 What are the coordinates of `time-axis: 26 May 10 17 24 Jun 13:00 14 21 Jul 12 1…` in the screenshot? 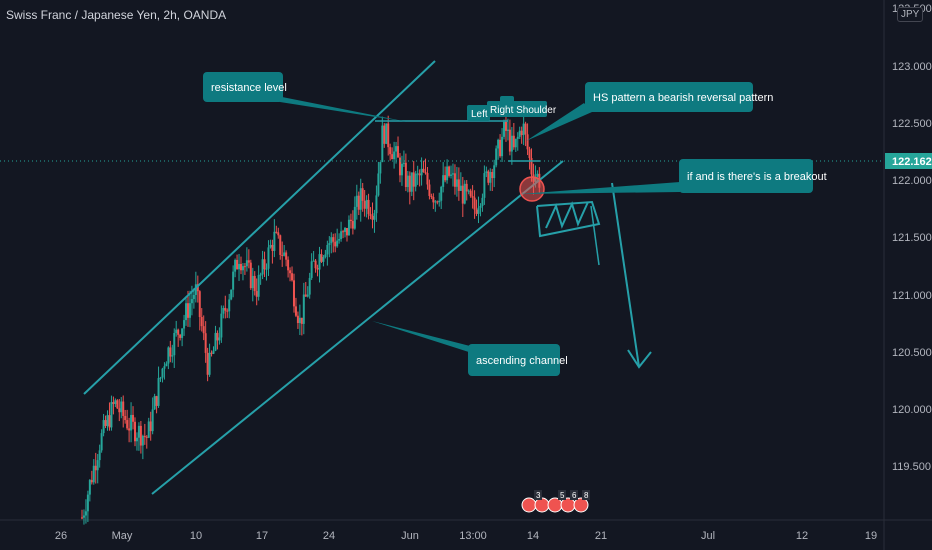 It's located at (466, 536).